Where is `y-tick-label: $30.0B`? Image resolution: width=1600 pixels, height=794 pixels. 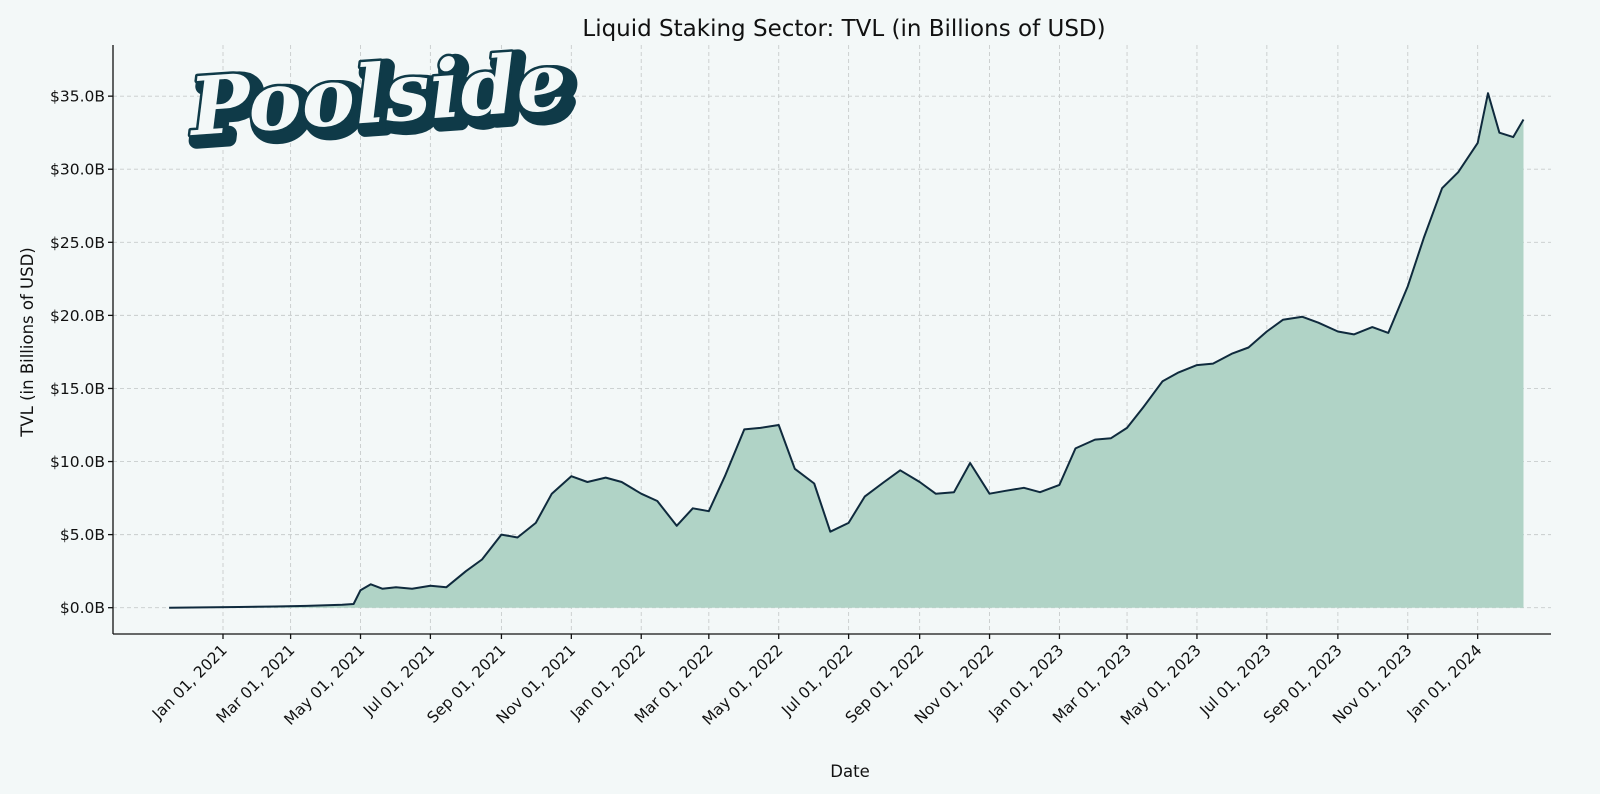 y-tick-label: $30.0B is located at coordinates (77, 170).